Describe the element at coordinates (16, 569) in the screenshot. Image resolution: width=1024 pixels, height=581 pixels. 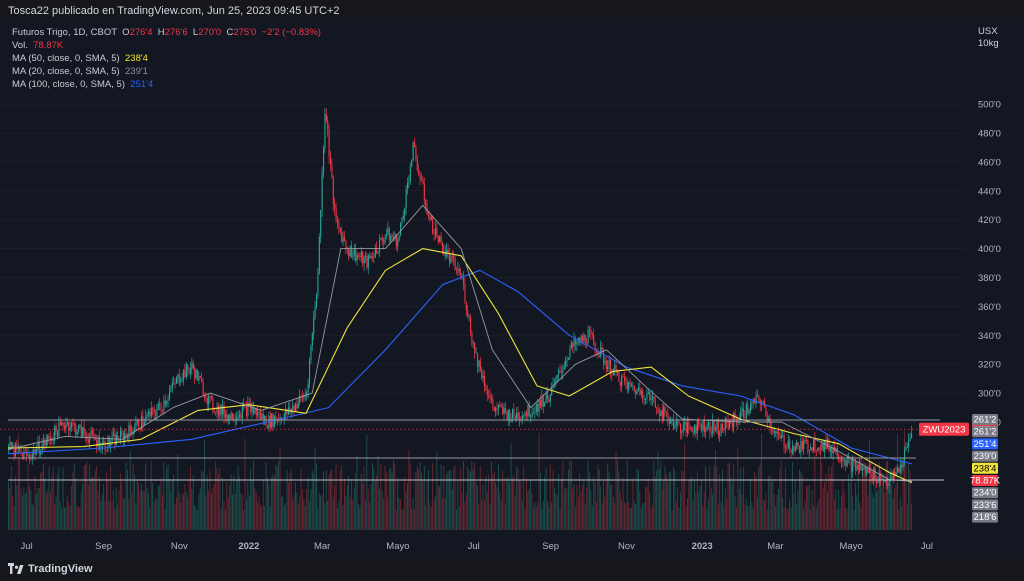
I see `tradingview-logo-icon` at that location.